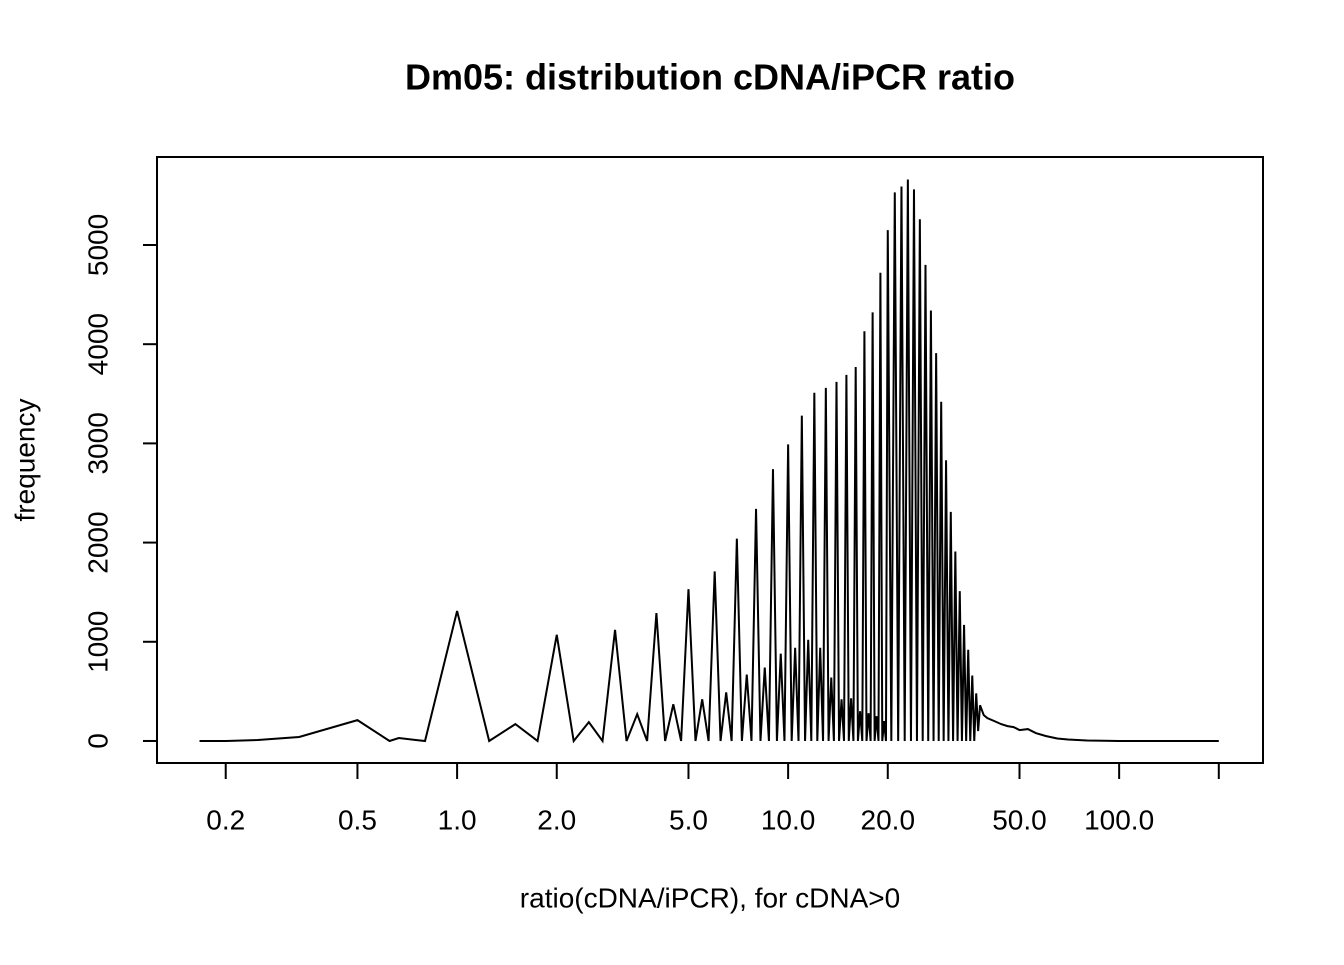 The width and height of the screenshot is (1344, 965). I want to click on x-tick-label: 0.5, so click(357, 819).